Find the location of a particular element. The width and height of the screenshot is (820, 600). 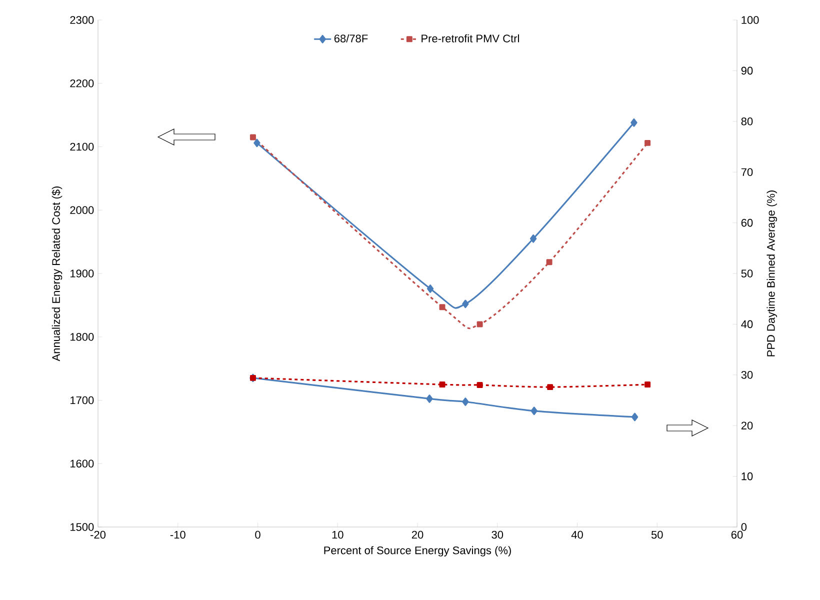

x-tick-label: 60 is located at coordinates (737, 534).